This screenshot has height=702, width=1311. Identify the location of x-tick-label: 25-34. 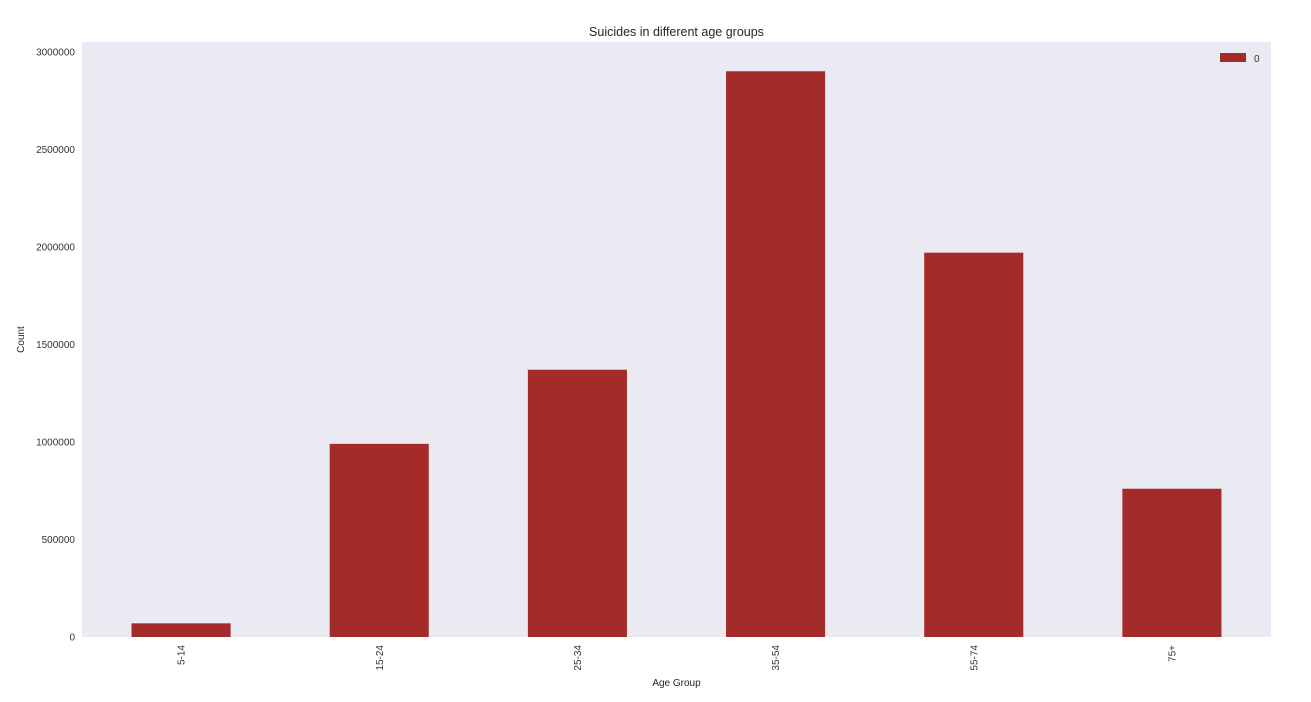
(578, 658).